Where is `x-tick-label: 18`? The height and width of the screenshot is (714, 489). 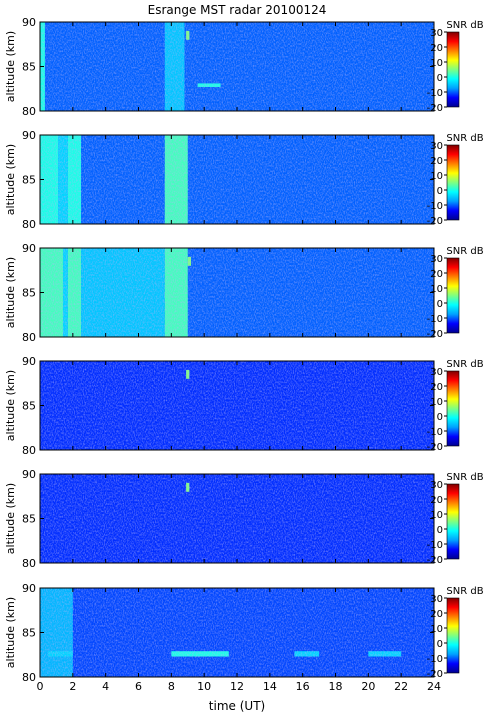 x-tick-label: 18 is located at coordinates (336, 686).